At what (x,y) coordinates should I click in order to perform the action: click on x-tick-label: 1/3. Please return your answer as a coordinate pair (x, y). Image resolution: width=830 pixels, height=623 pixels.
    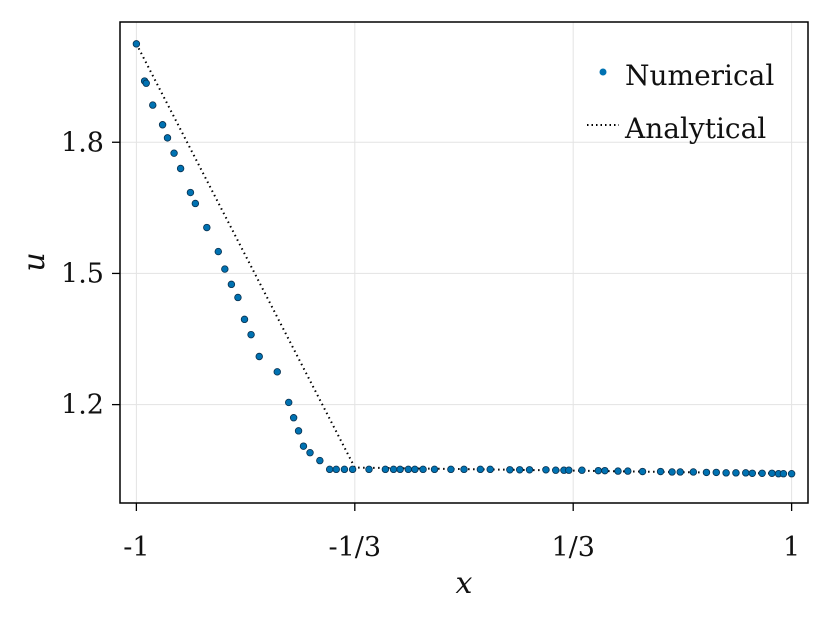
    Looking at the image, I should click on (572, 547).